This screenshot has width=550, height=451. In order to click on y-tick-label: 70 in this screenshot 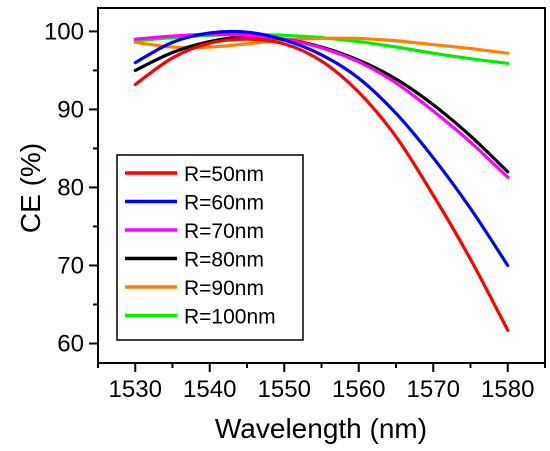, I will do `click(70, 265)`.